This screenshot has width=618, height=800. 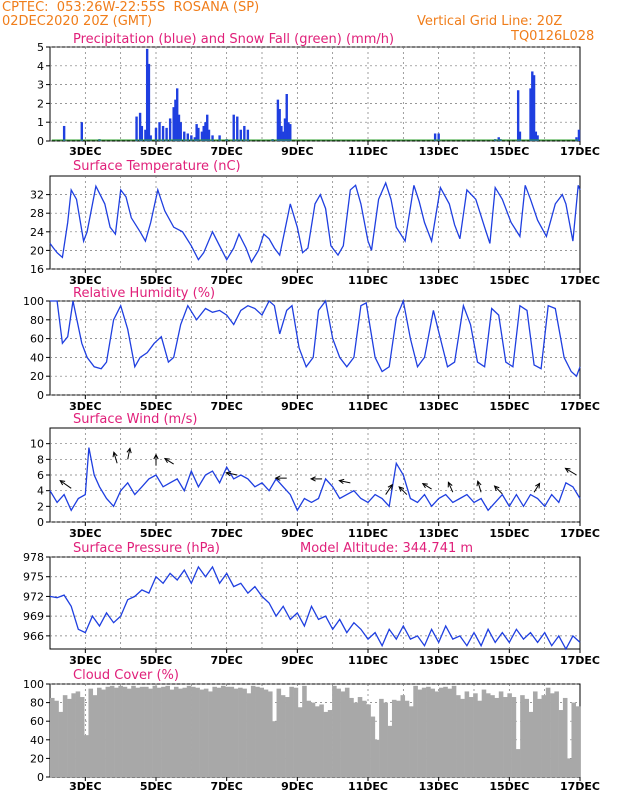 What do you see at coordinates (40, 777) in the screenshot?
I see `y-tick-label: 0` at bounding box center [40, 777].